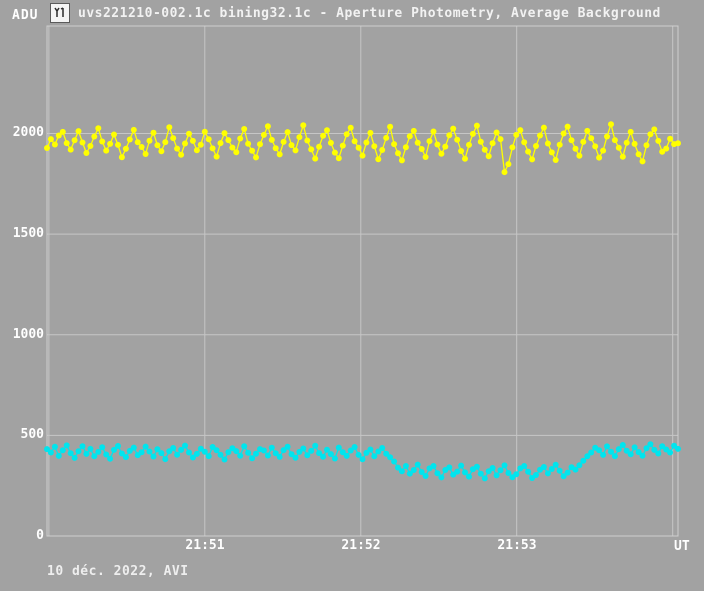 The width and height of the screenshot is (704, 591). What do you see at coordinates (40, 535) in the screenshot?
I see `y-tick-label: 0` at bounding box center [40, 535].